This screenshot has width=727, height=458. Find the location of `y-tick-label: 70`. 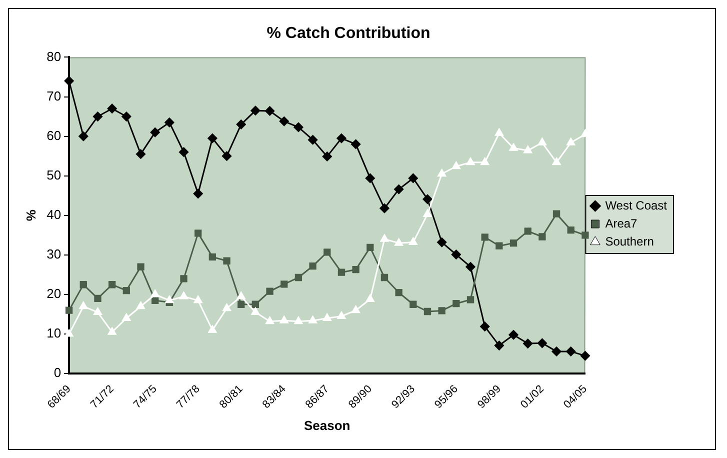

y-tick-label: 70 is located at coordinates (54, 96).